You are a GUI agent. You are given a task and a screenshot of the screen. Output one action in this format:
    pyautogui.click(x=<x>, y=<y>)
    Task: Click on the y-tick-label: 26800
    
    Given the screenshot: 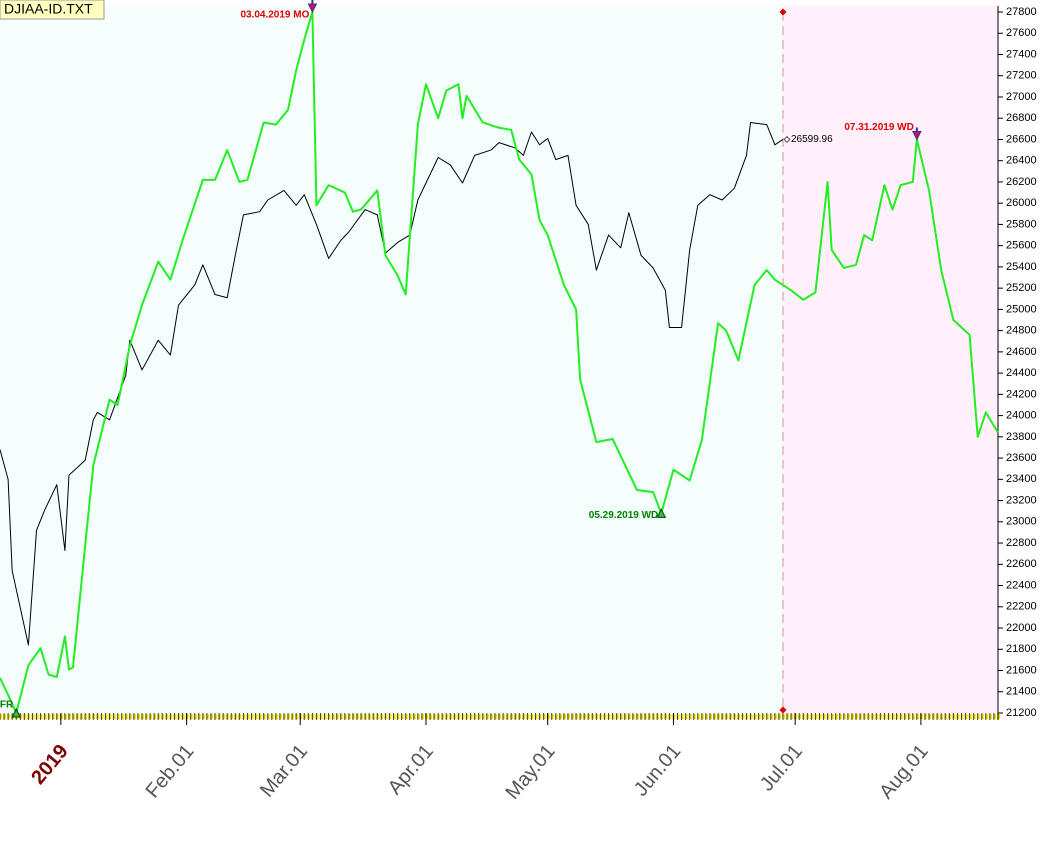 What is the action you would take?
    pyautogui.click(x=1021, y=118)
    